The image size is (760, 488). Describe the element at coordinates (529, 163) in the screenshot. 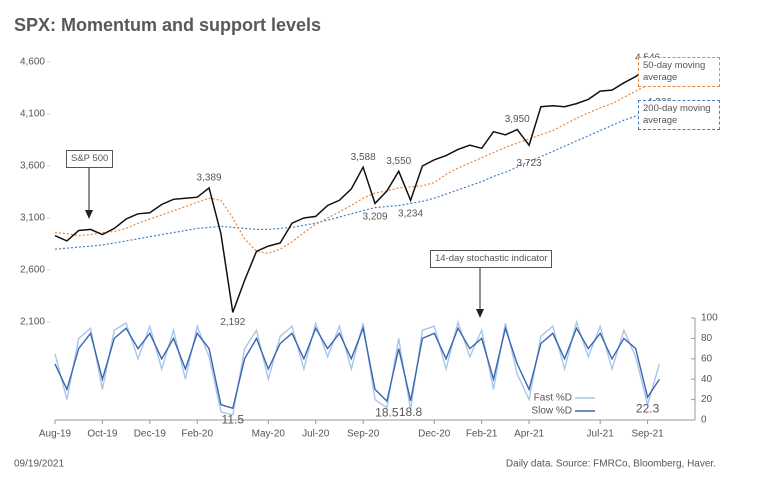

I see `annotation: 3,723` at that location.